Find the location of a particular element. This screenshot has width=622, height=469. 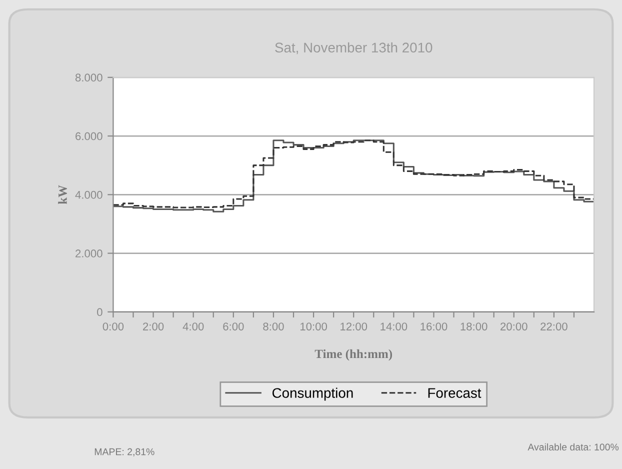

y-tick-label: 6.000 is located at coordinates (89, 136).